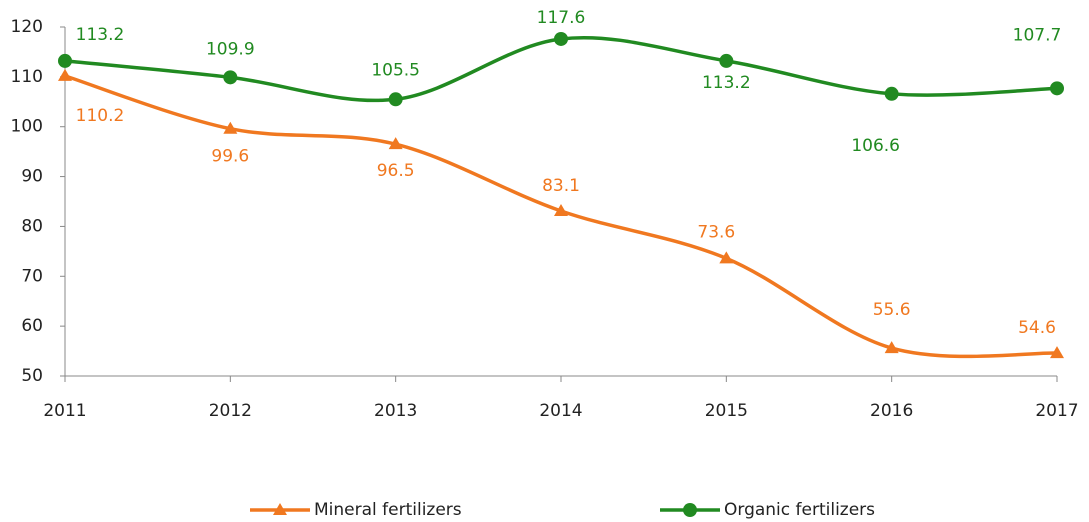  I want to click on x-tick-label: 2014, so click(560, 411).